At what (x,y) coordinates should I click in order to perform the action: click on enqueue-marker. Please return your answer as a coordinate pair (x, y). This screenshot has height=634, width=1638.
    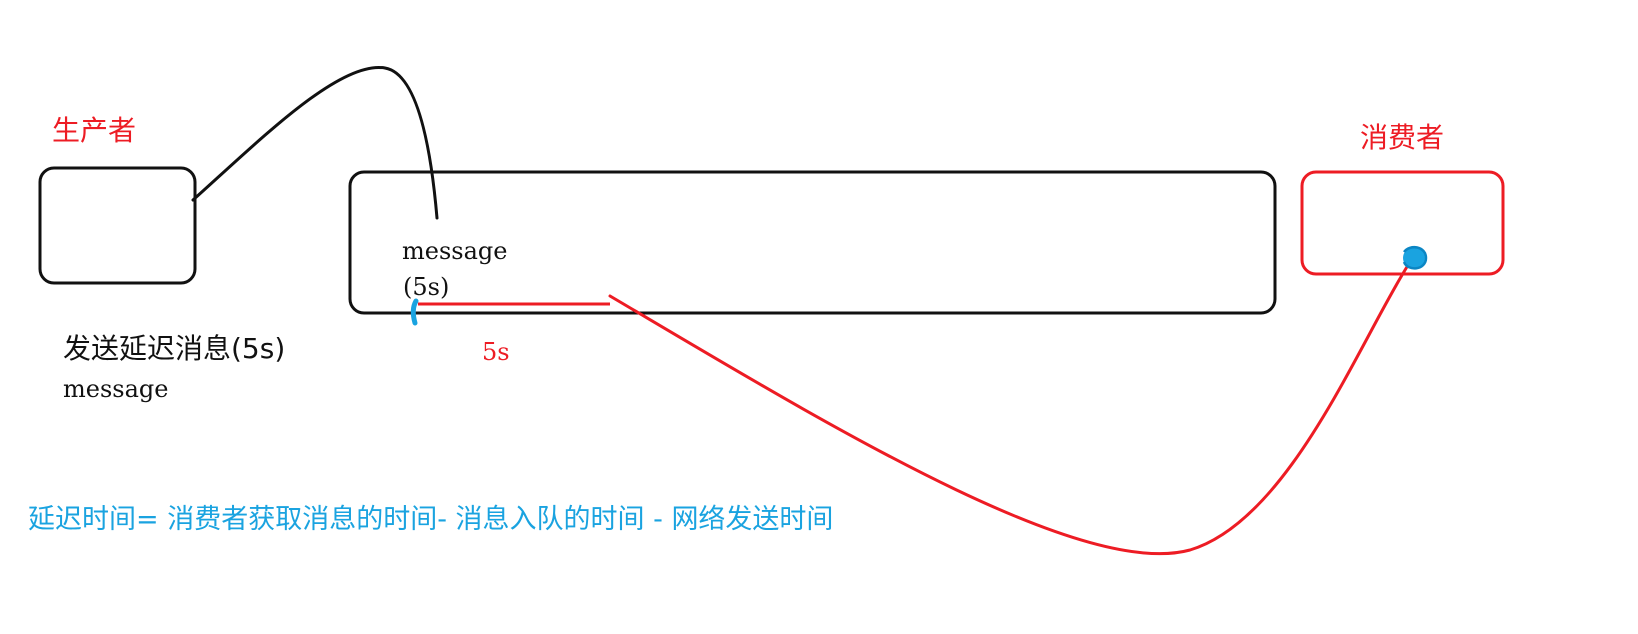
    Looking at the image, I should click on (414, 312).